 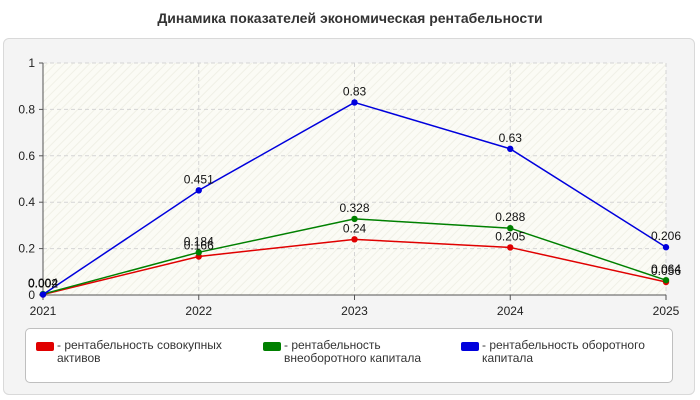 I want to click on x-tick-label: 2024, so click(x=510, y=311).